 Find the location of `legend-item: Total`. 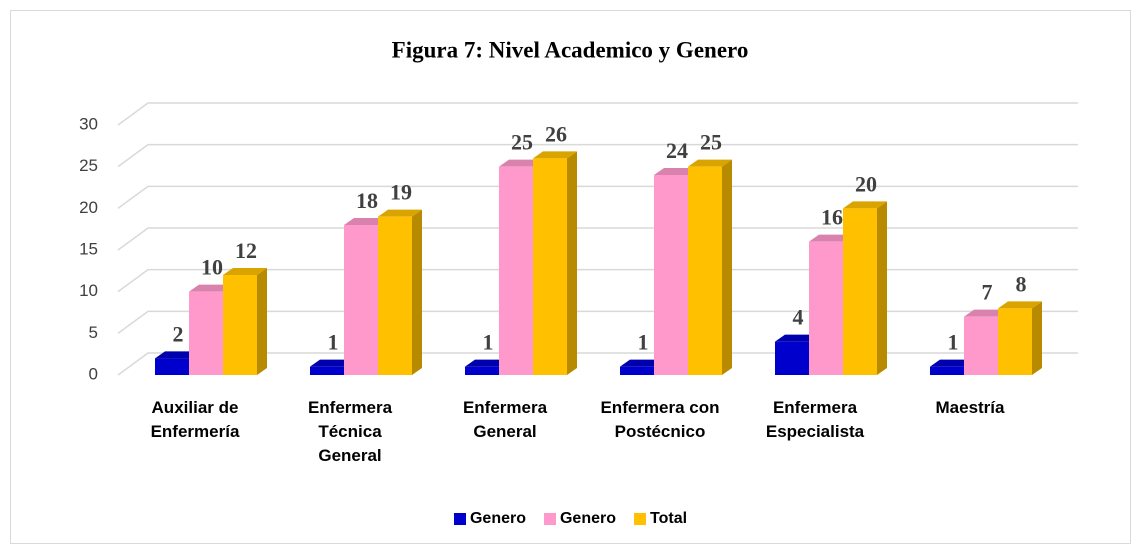

legend-item: Total is located at coordinates (660, 519).